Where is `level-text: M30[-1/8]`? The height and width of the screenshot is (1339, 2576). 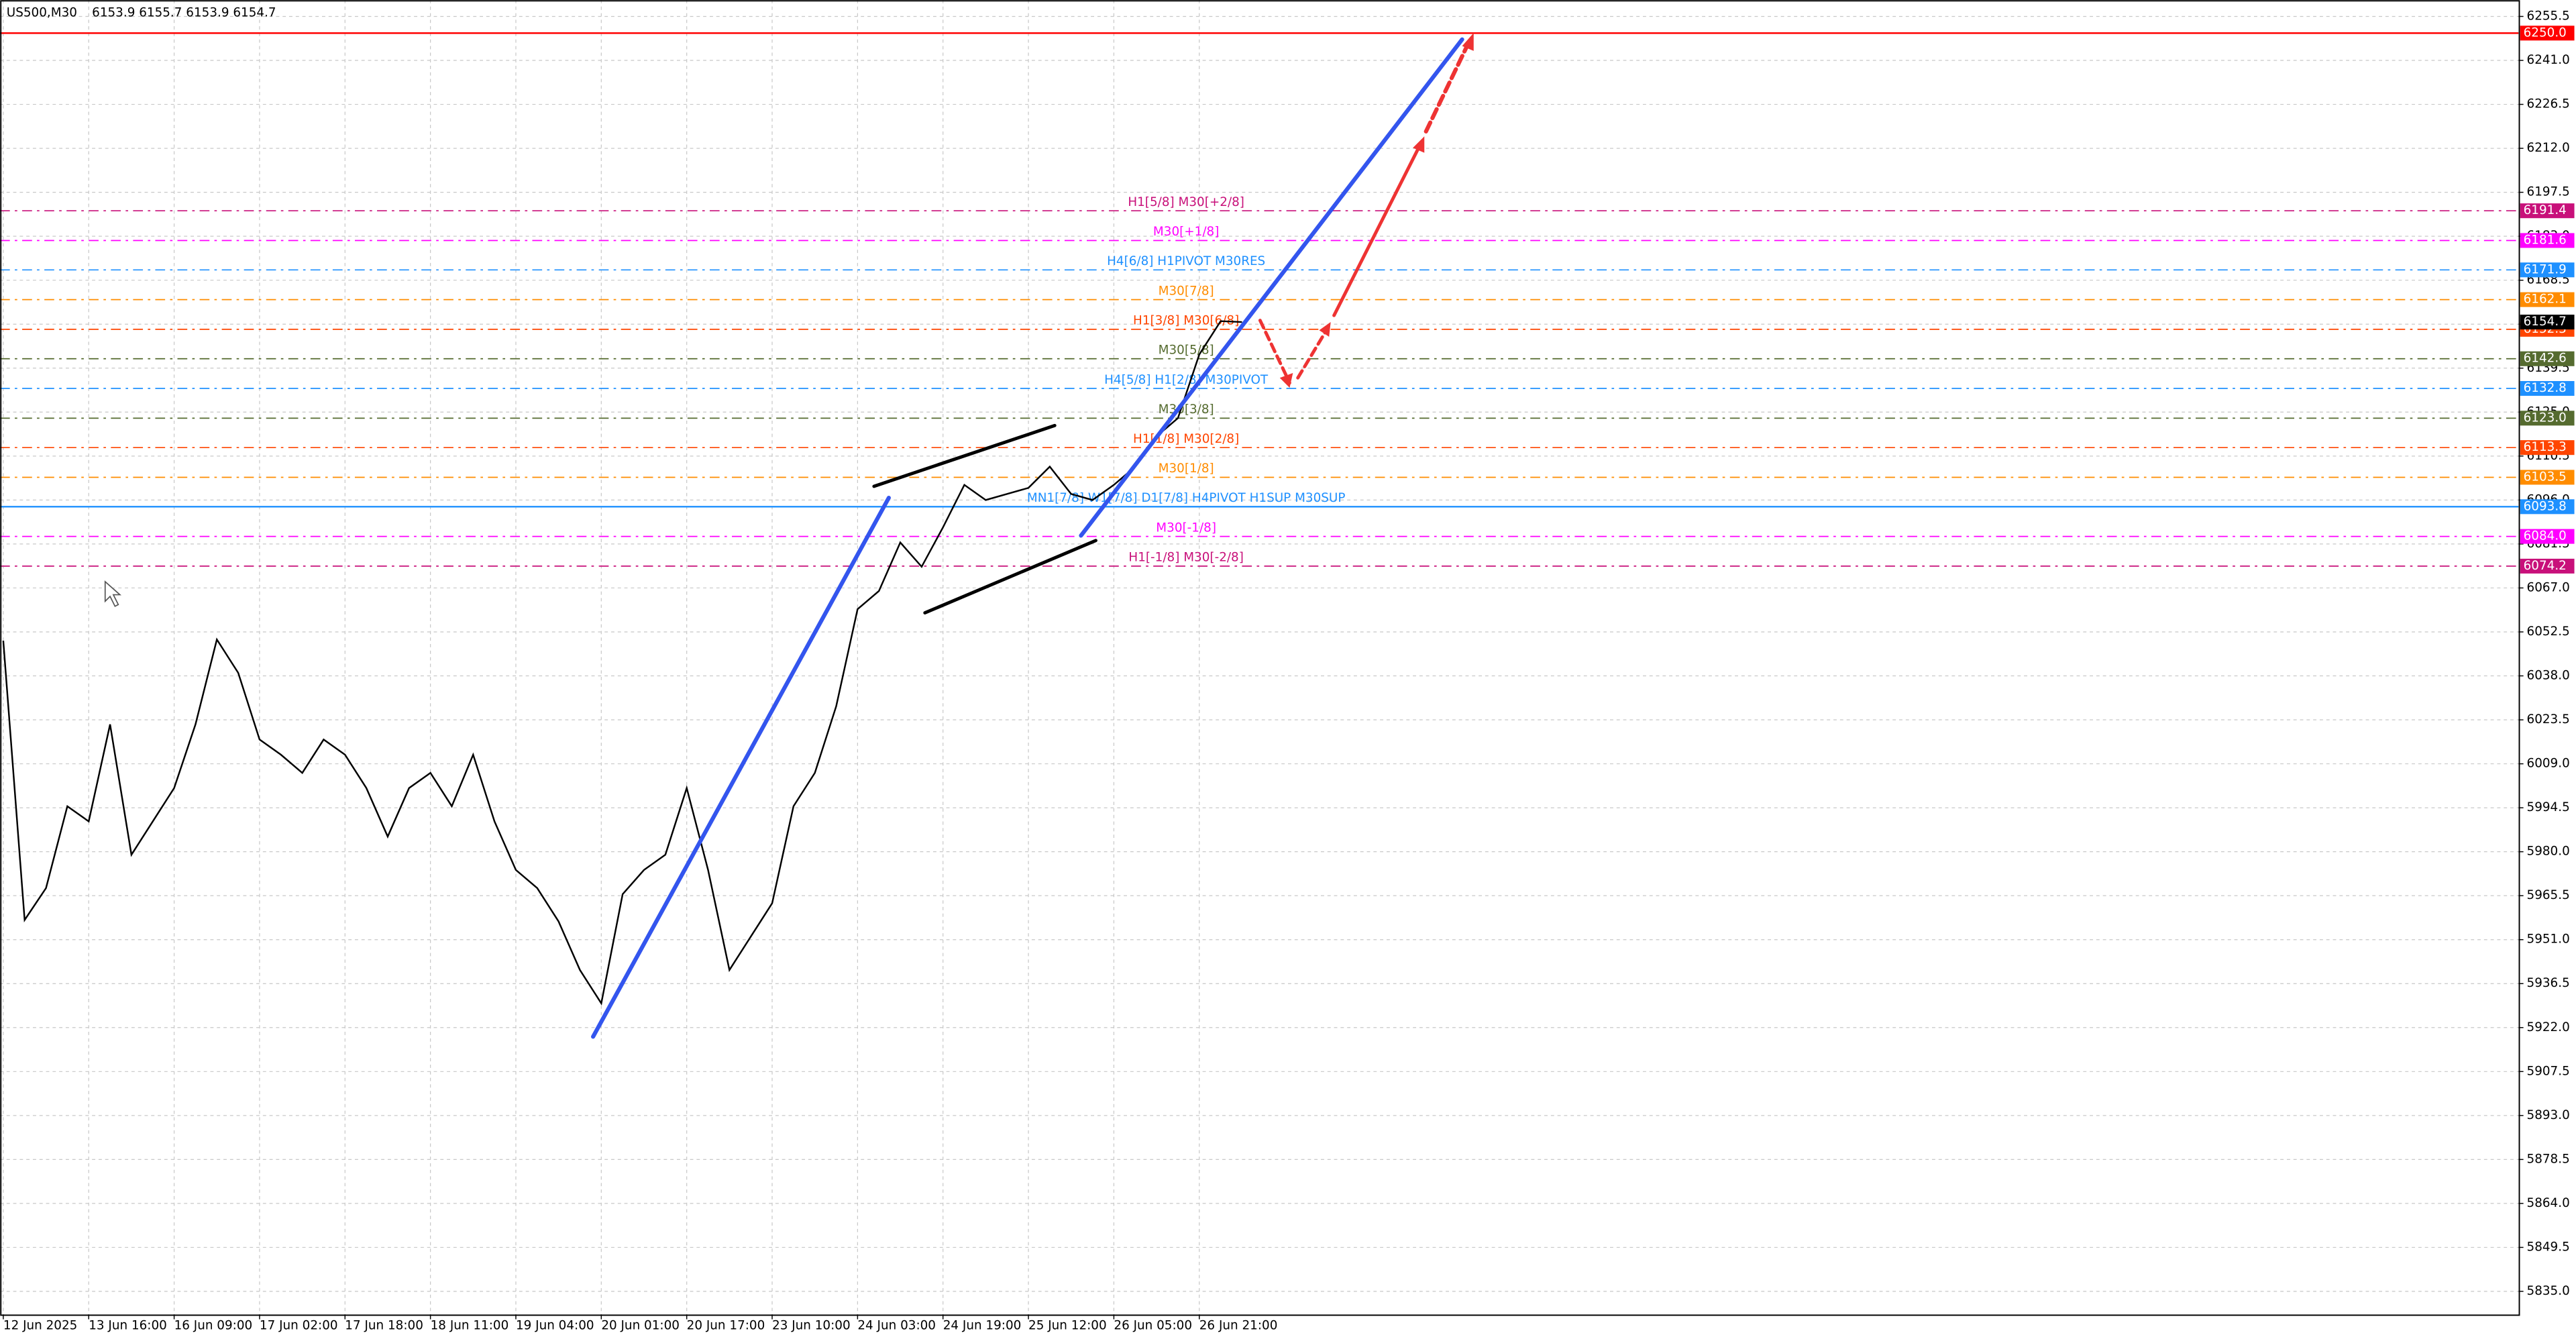 level-text: M30[-1/8] is located at coordinates (1186, 528).